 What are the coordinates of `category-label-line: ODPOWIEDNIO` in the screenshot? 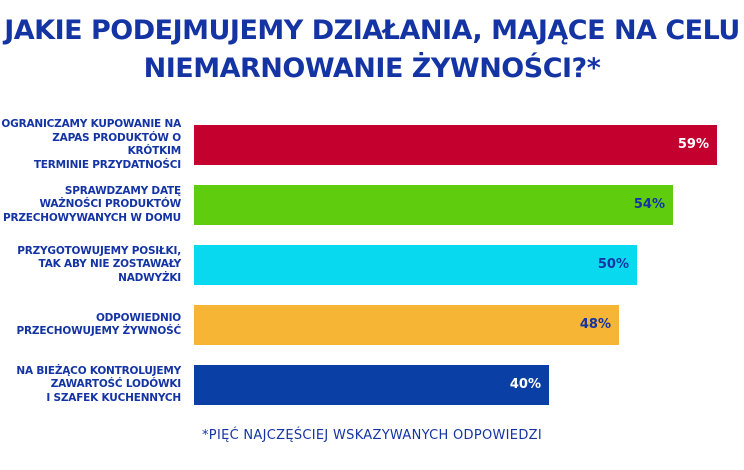 It's located at (138, 317).